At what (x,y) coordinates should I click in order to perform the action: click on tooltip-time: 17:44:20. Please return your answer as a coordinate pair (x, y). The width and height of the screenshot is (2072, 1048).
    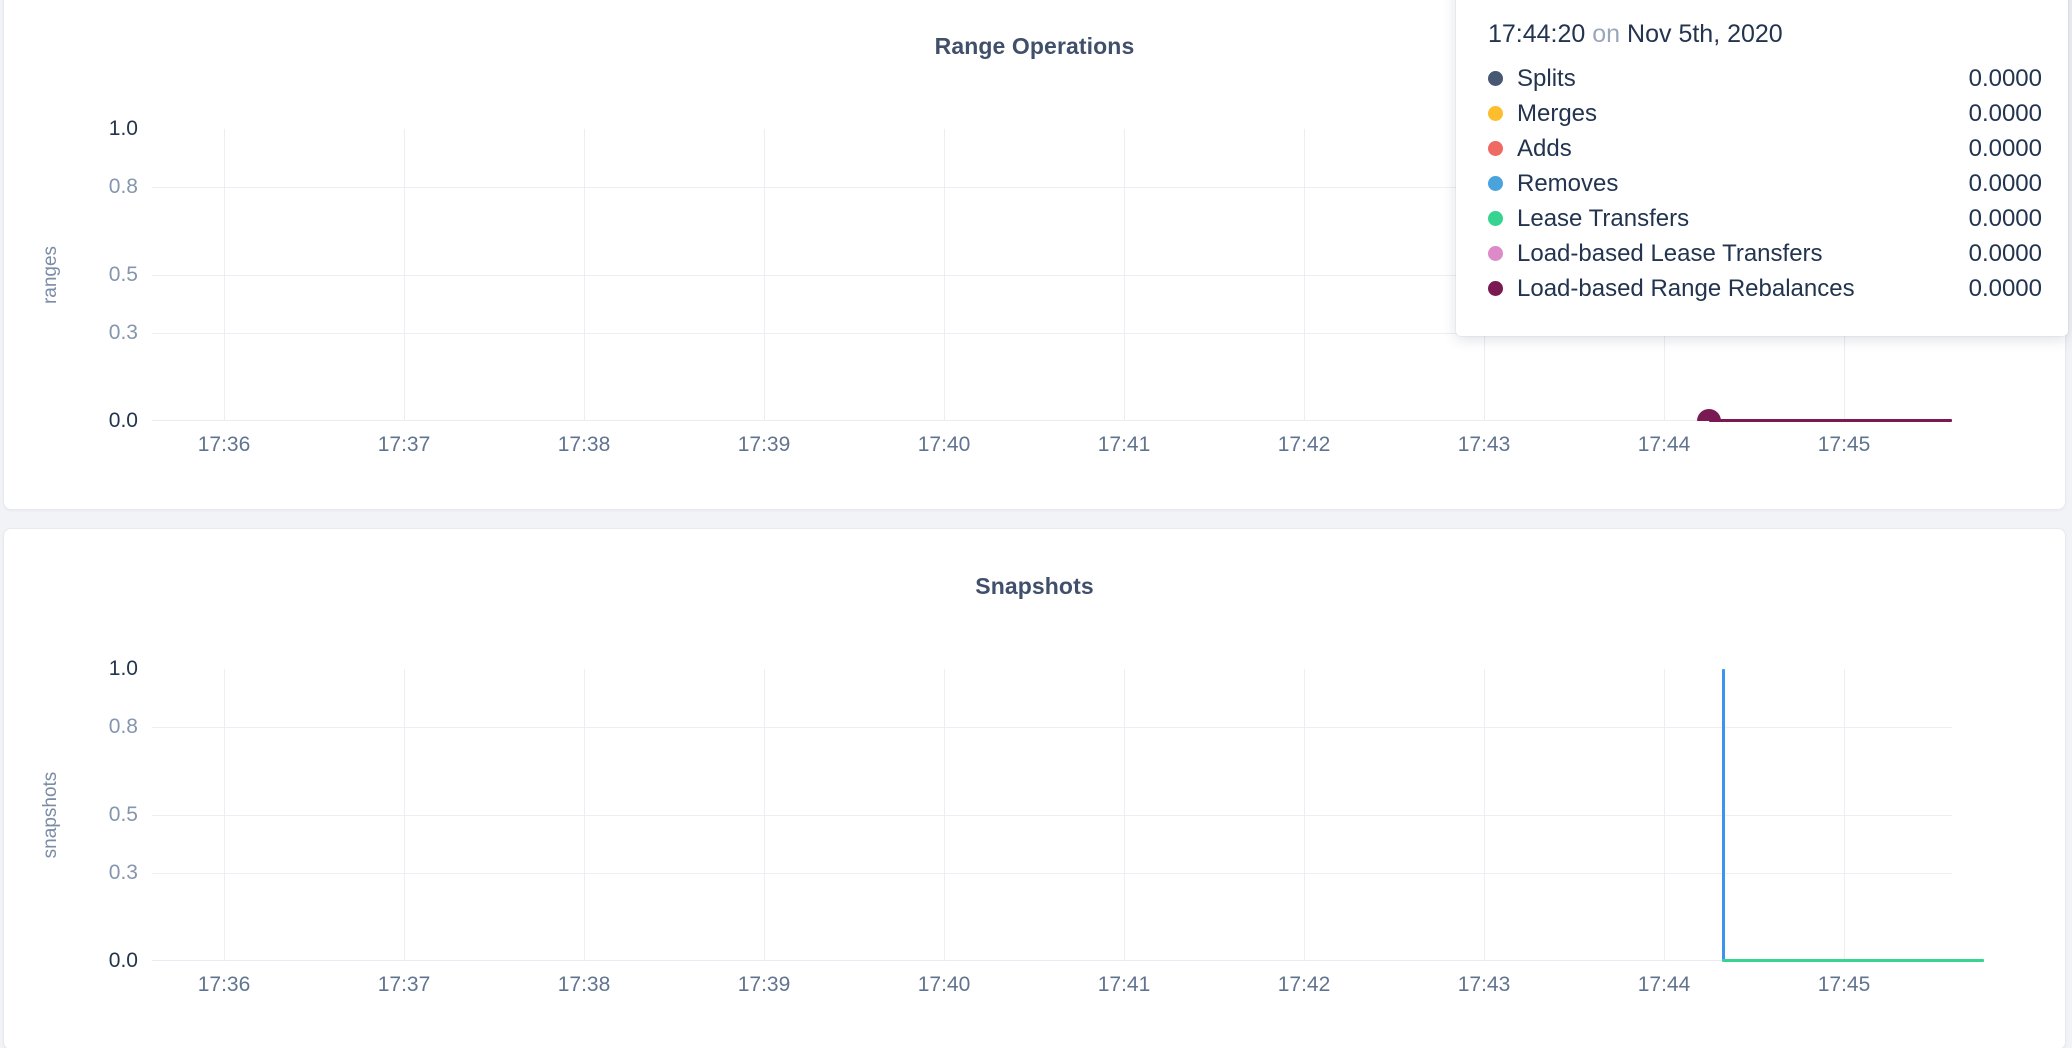
    Looking at the image, I should click on (1537, 34).